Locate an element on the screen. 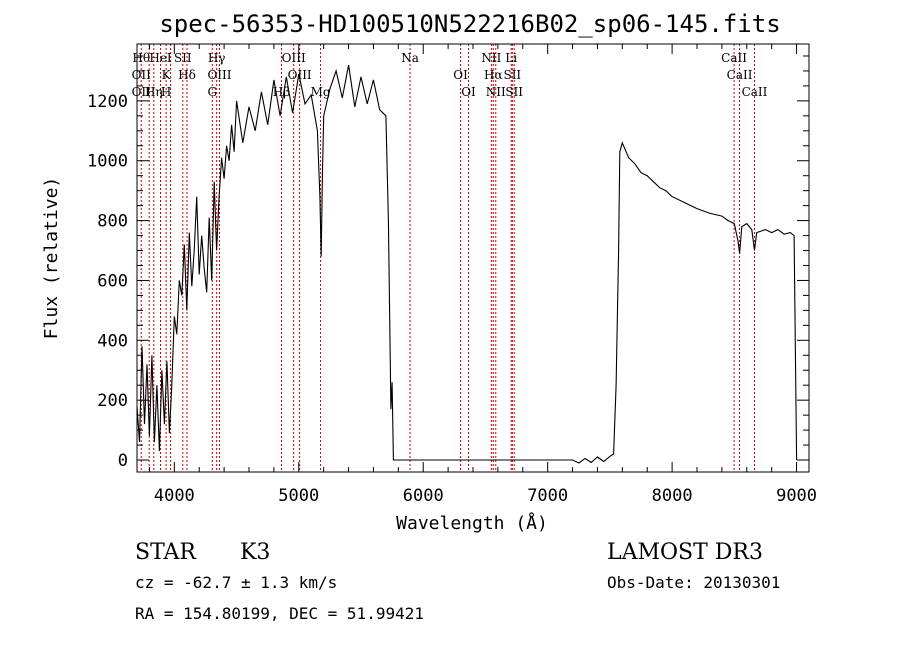  object-class: STAR is located at coordinates (166, 552).